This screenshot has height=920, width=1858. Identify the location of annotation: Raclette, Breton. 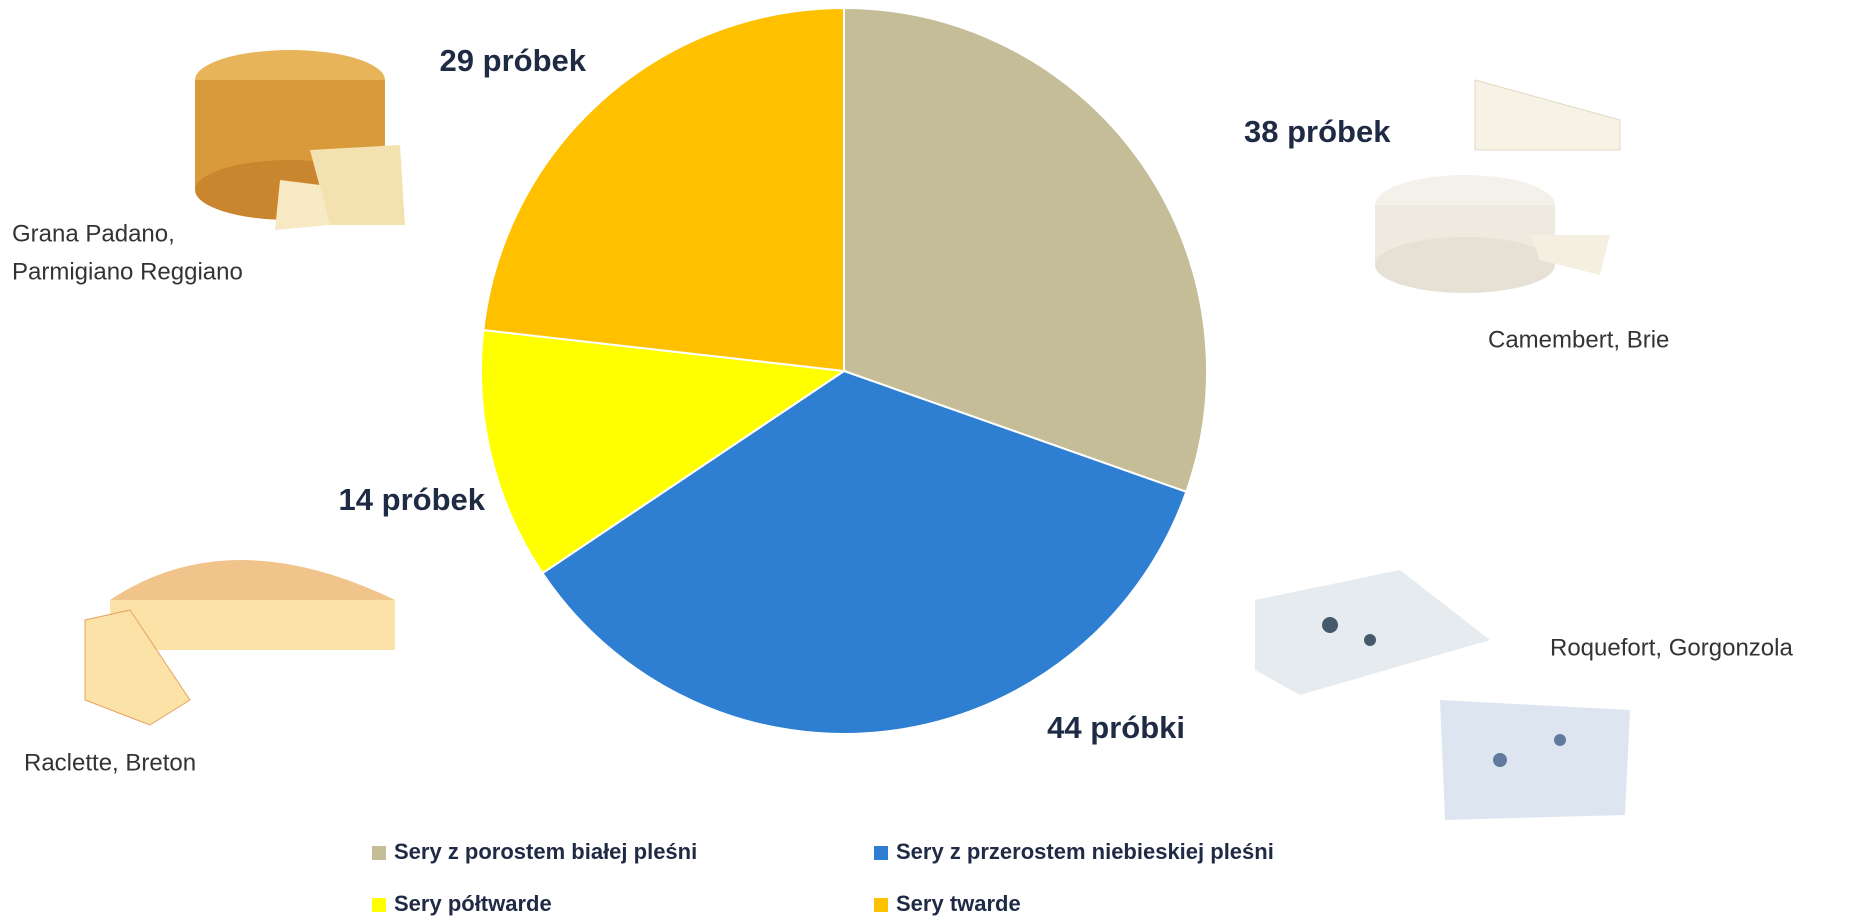
(110, 762).